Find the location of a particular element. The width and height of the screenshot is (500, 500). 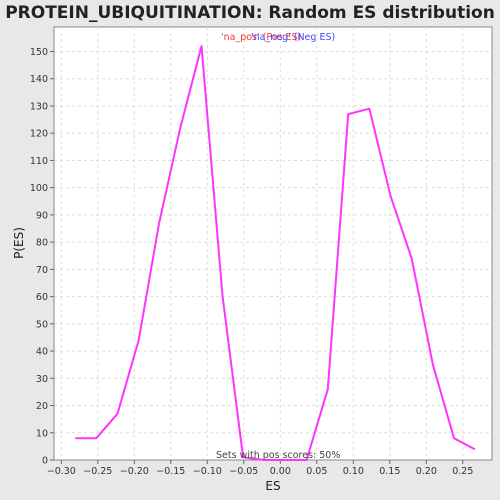

x-tick-label: 0.00 is located at coordinates (280, 471).